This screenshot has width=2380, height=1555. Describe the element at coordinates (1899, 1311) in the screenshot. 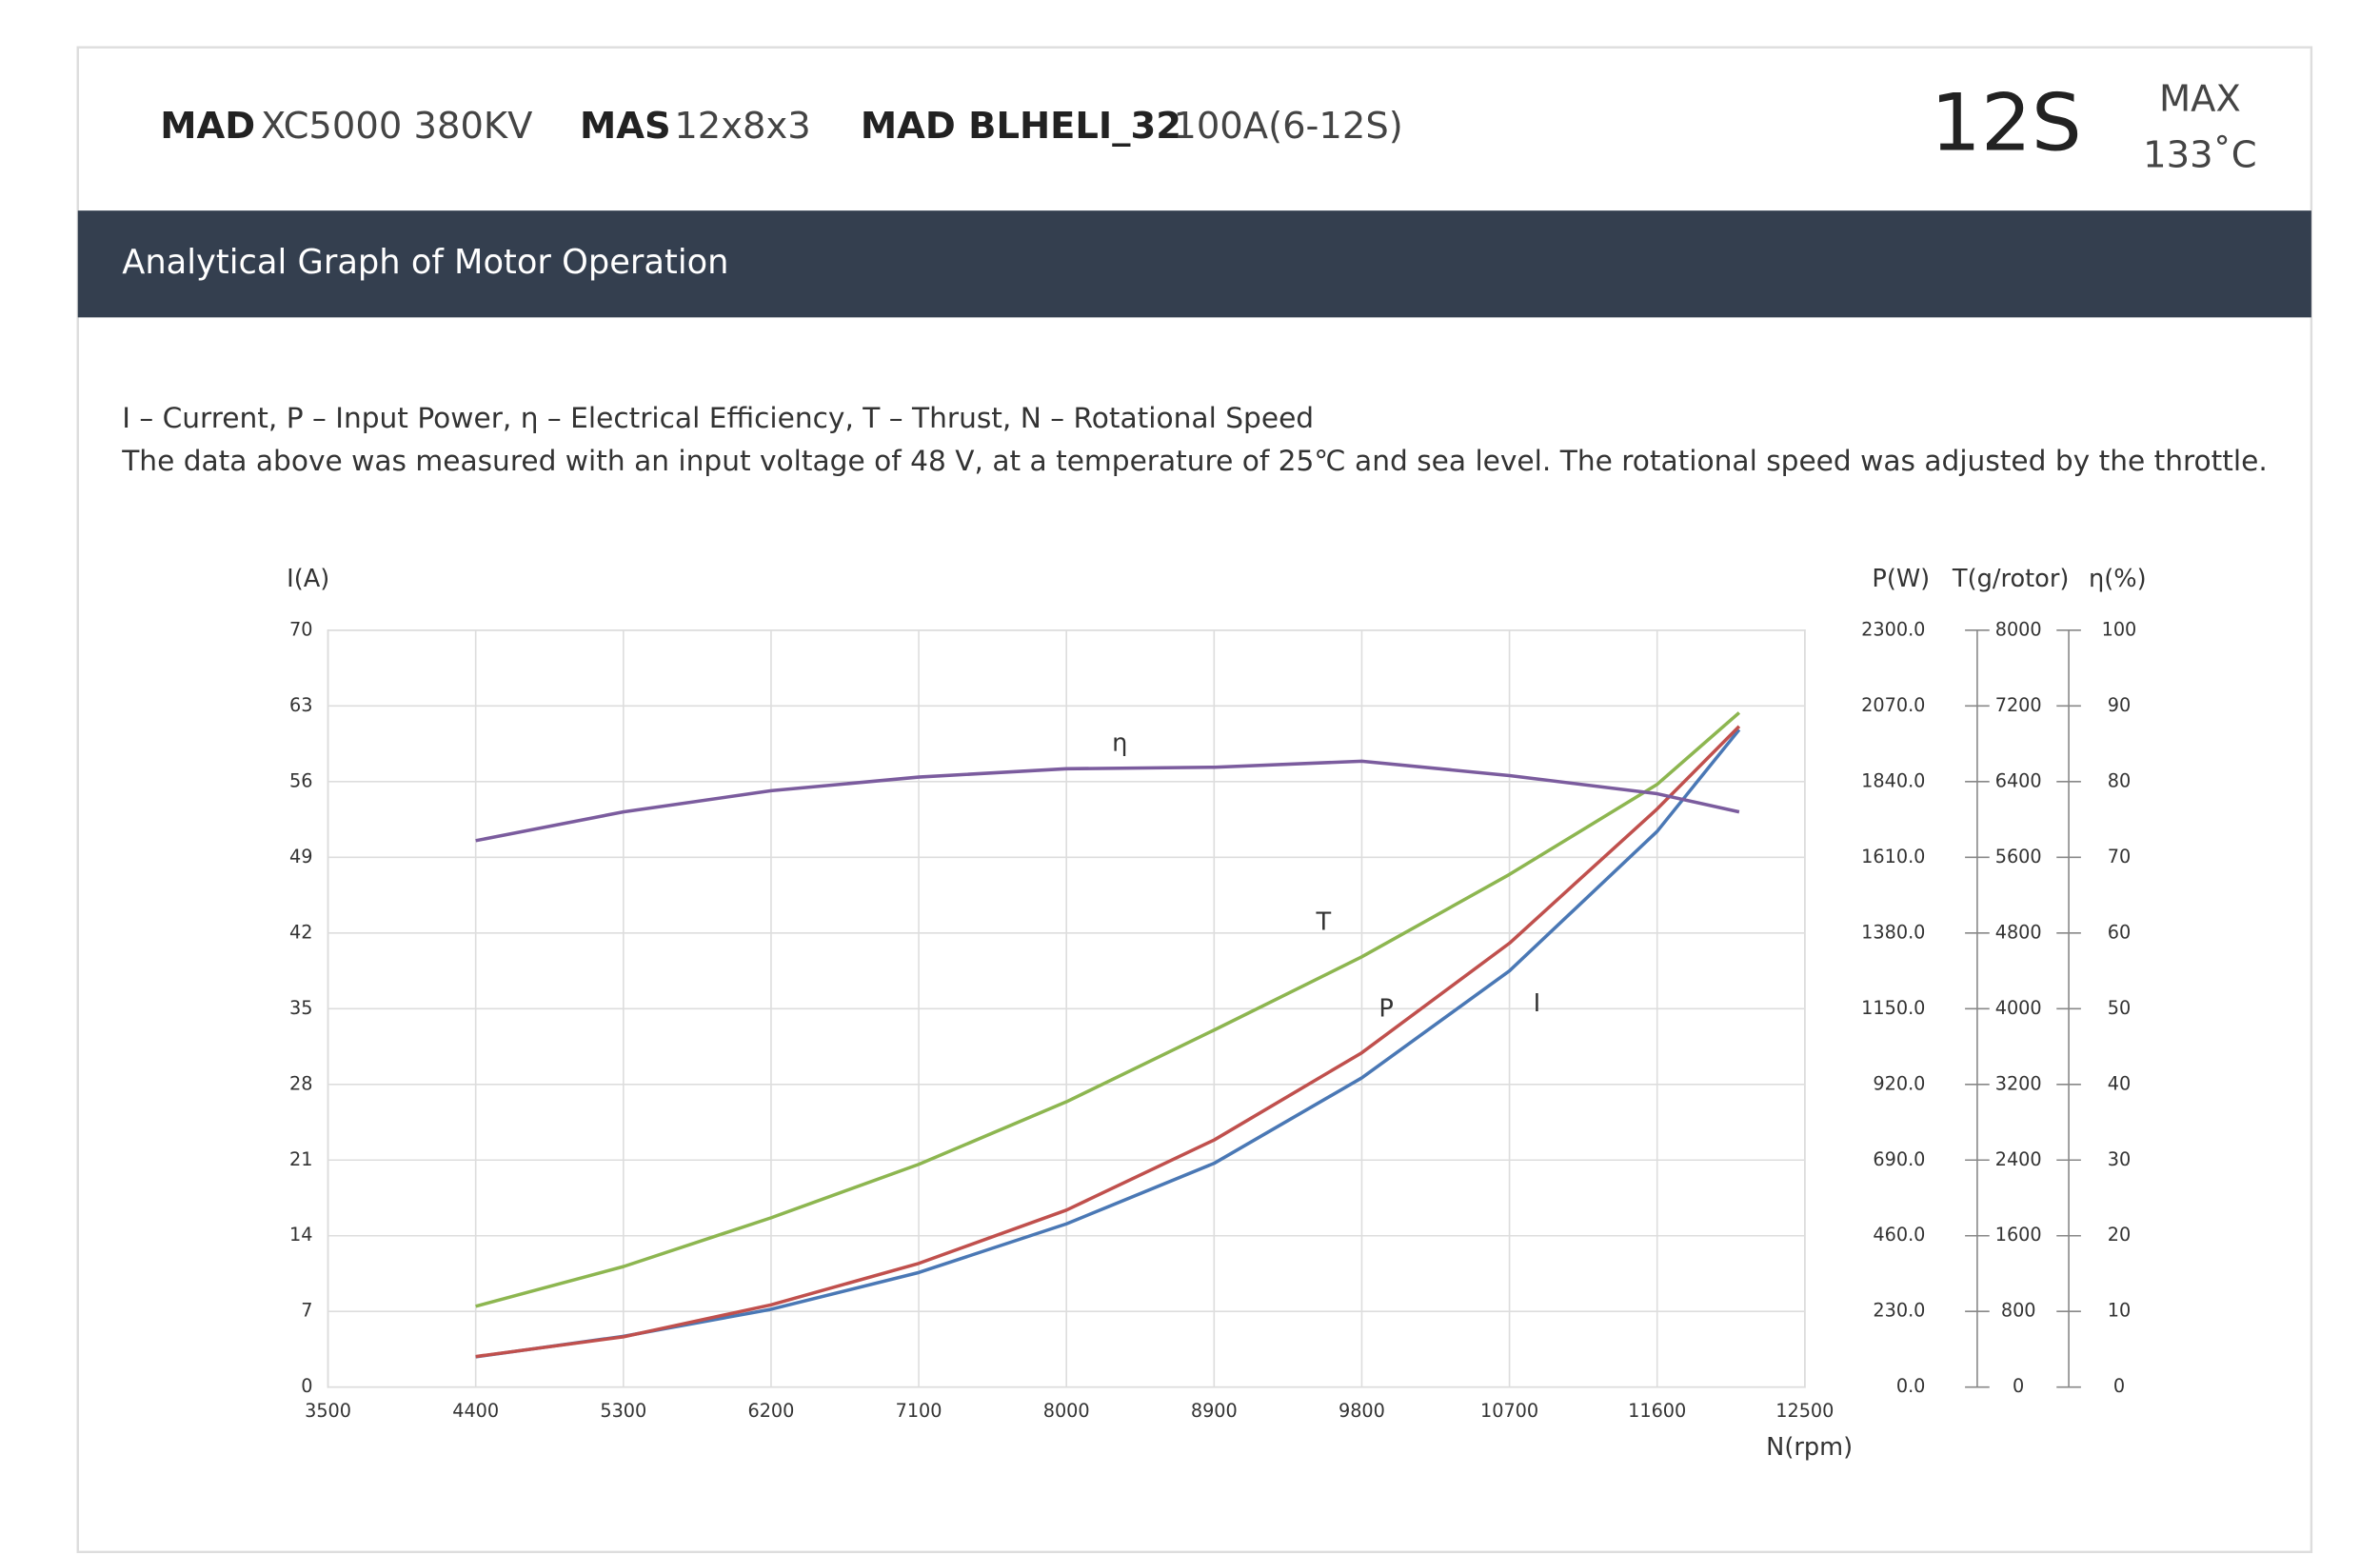

I see `y-tick-label: 230.0` at that location.